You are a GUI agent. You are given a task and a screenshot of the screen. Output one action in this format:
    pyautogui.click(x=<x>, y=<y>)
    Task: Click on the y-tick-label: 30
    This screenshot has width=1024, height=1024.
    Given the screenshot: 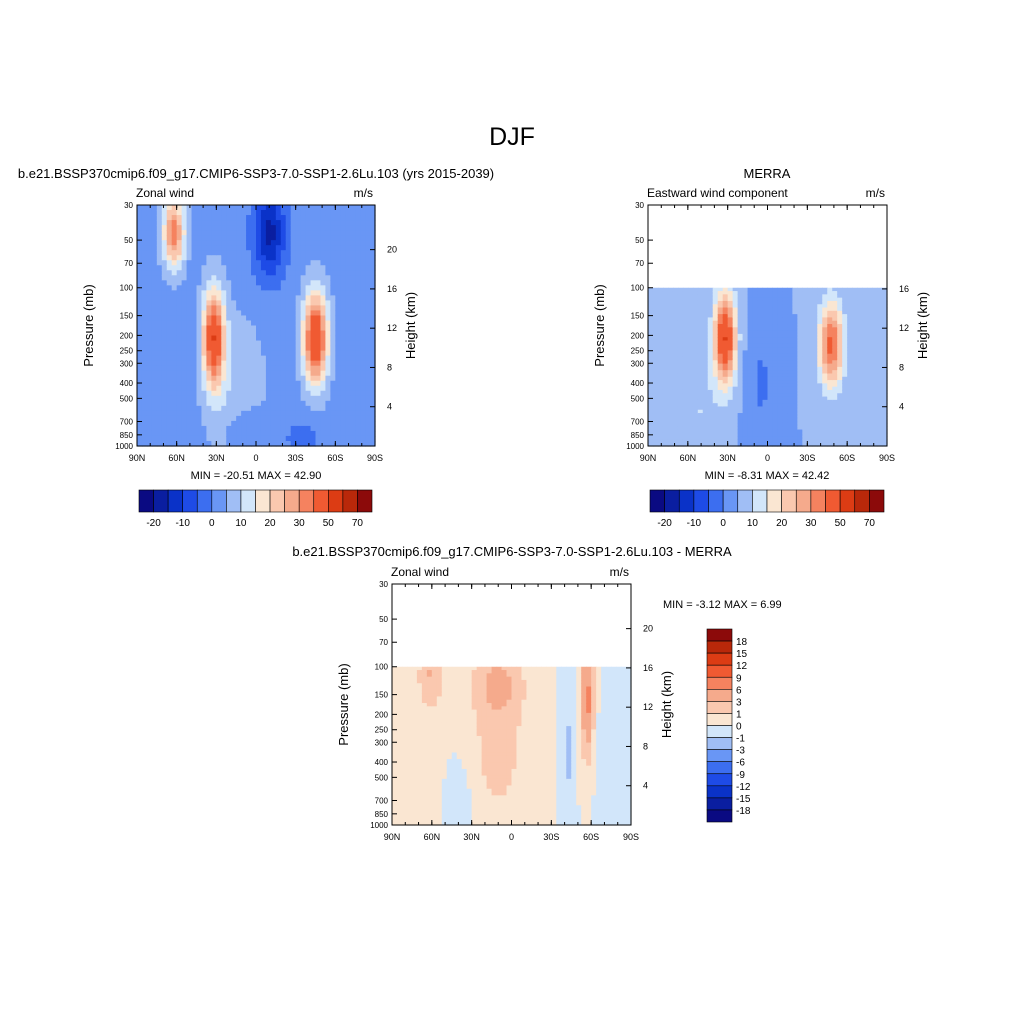 What is the action you would take?
    pyautogui.click(x=639, y=205)
    